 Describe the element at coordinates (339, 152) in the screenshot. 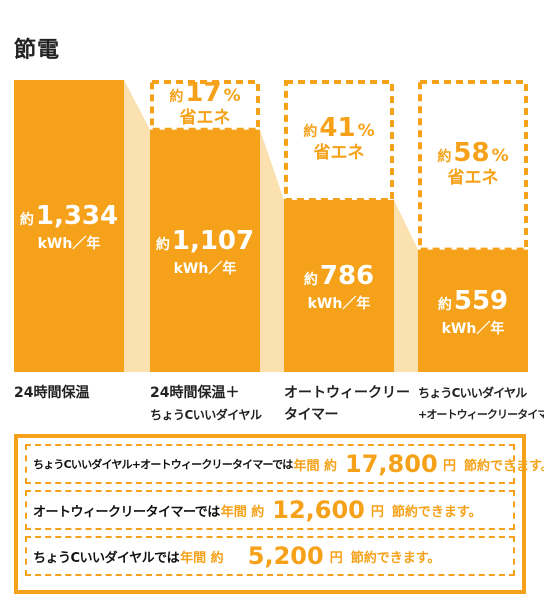

I see `savings-label-3: 省エネ` at that location.